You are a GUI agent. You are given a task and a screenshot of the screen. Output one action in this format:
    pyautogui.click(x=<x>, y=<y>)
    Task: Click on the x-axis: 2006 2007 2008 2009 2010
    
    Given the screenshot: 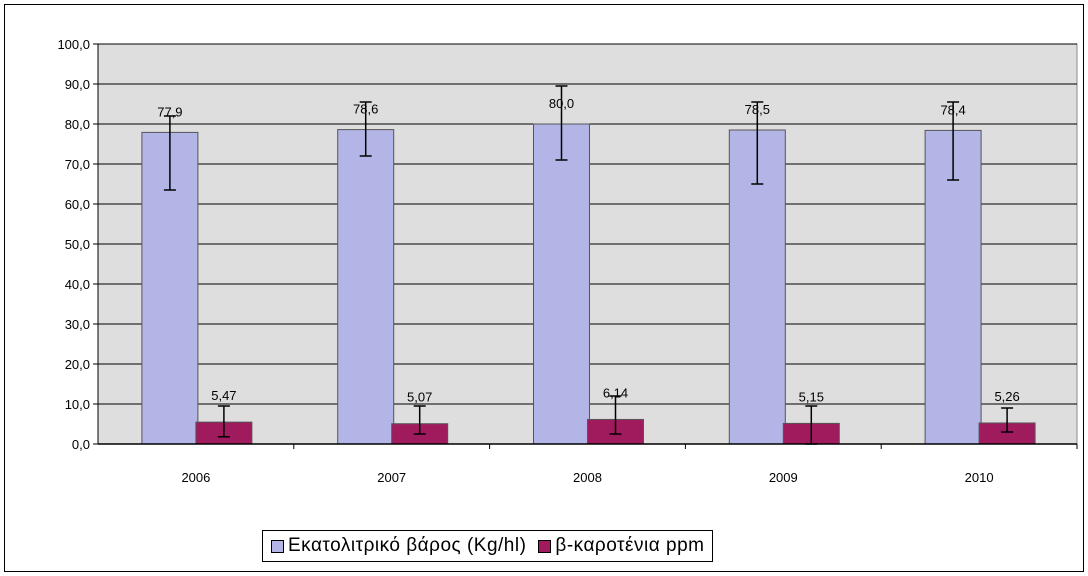 What is the action you would take?
    pyautogui.click(x=588, y=464)
    